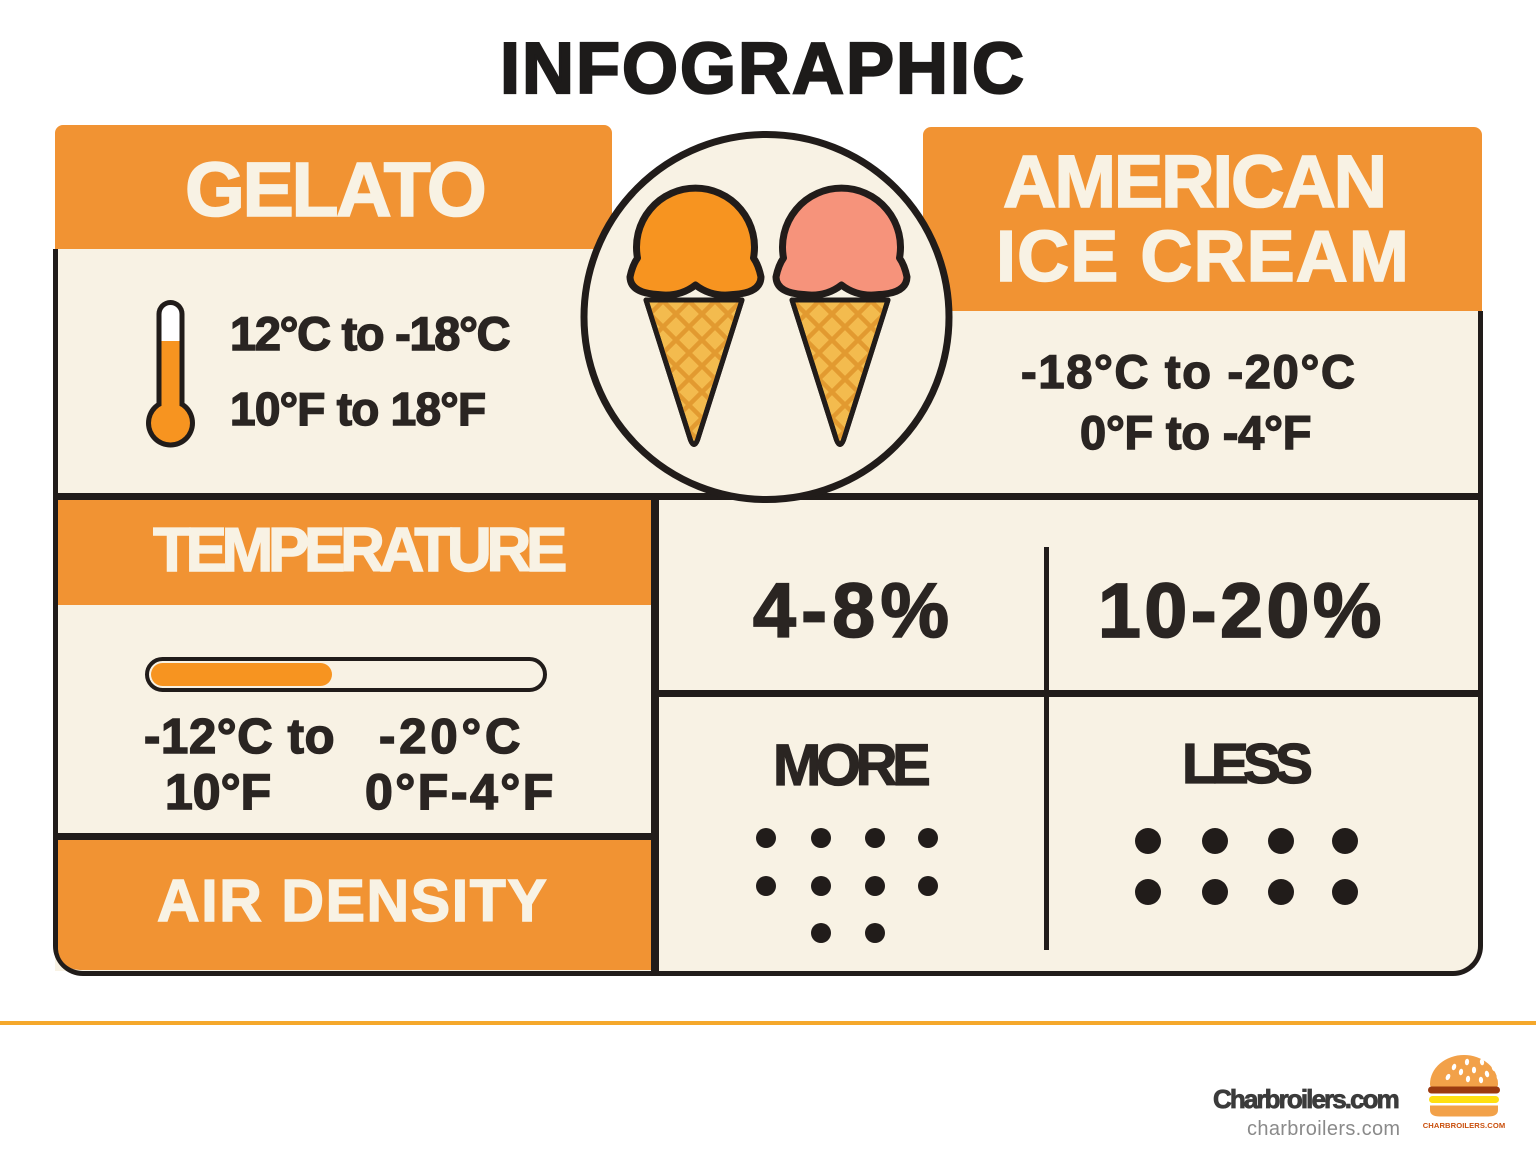 The height and width of the screenshot is (1154, 1536). What do you see at coordinates (1464, 1125) in the screenshot?
I see `svg-text: CHARBROILERS.COM` at bounding box center [1464, 1125].